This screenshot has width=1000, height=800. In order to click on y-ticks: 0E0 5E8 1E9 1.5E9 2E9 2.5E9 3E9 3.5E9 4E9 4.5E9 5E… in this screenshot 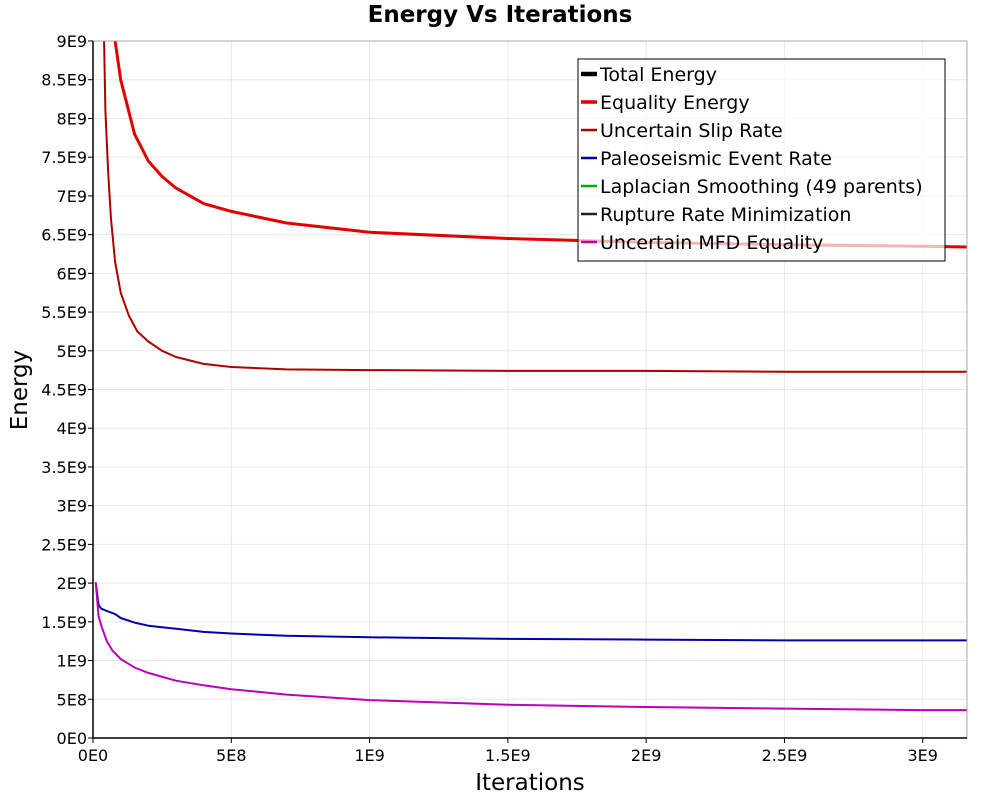, I will do `click(67, 390)`.